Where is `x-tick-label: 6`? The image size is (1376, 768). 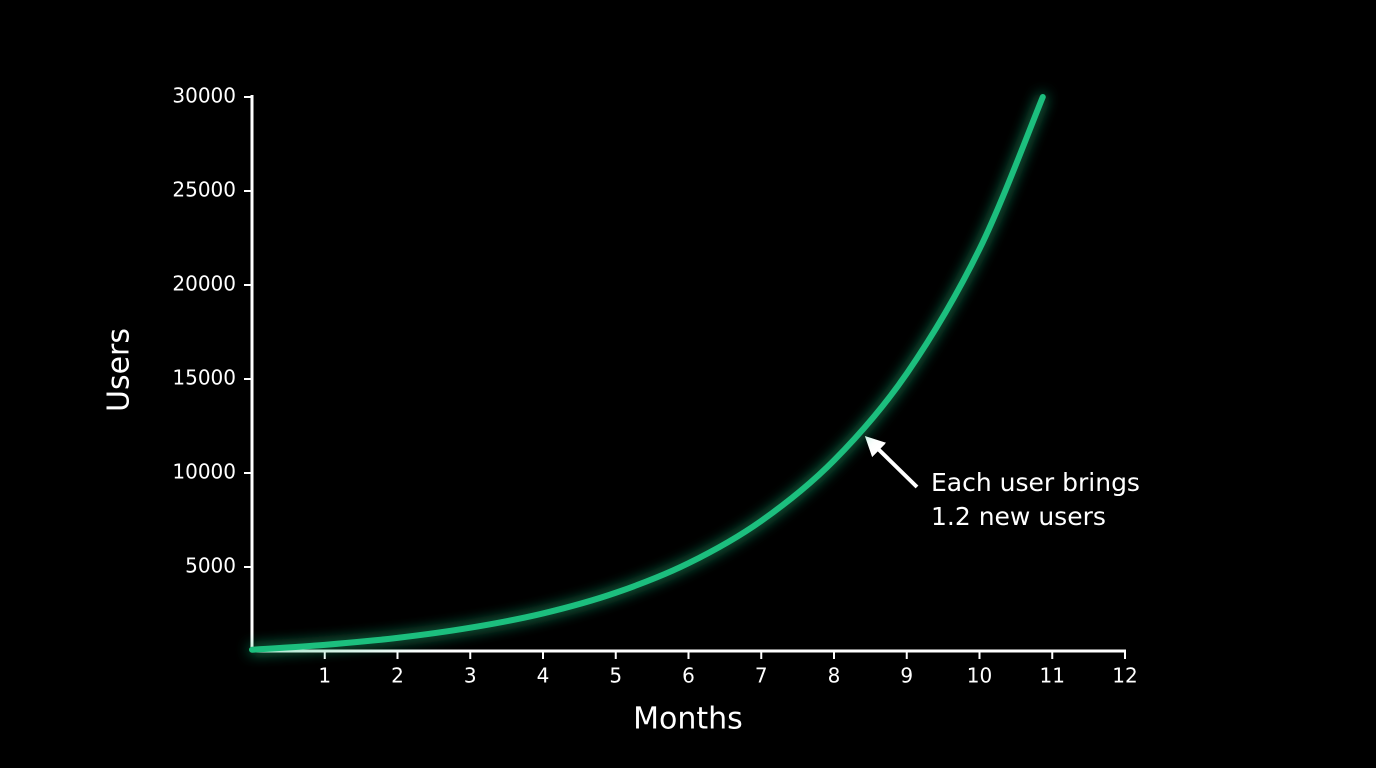
x-tick-label: 6 is located at coordinates (688, 676).